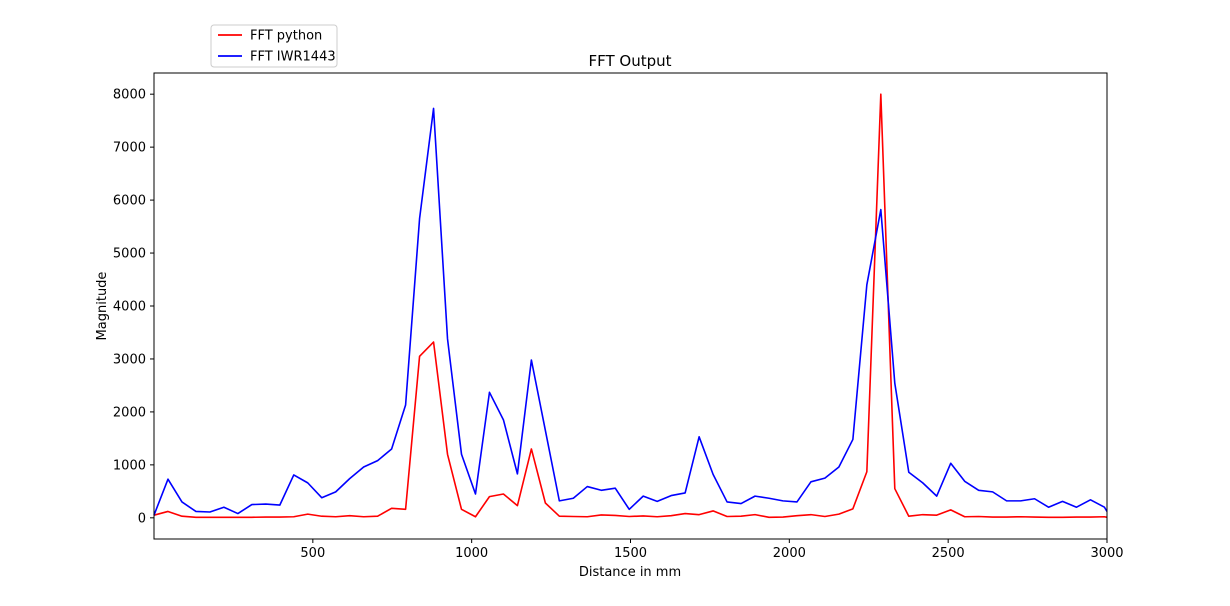 This screenshot has width=1230, height=606. I want to click on x-axis-label: Distance in mm, so click(630, 572).